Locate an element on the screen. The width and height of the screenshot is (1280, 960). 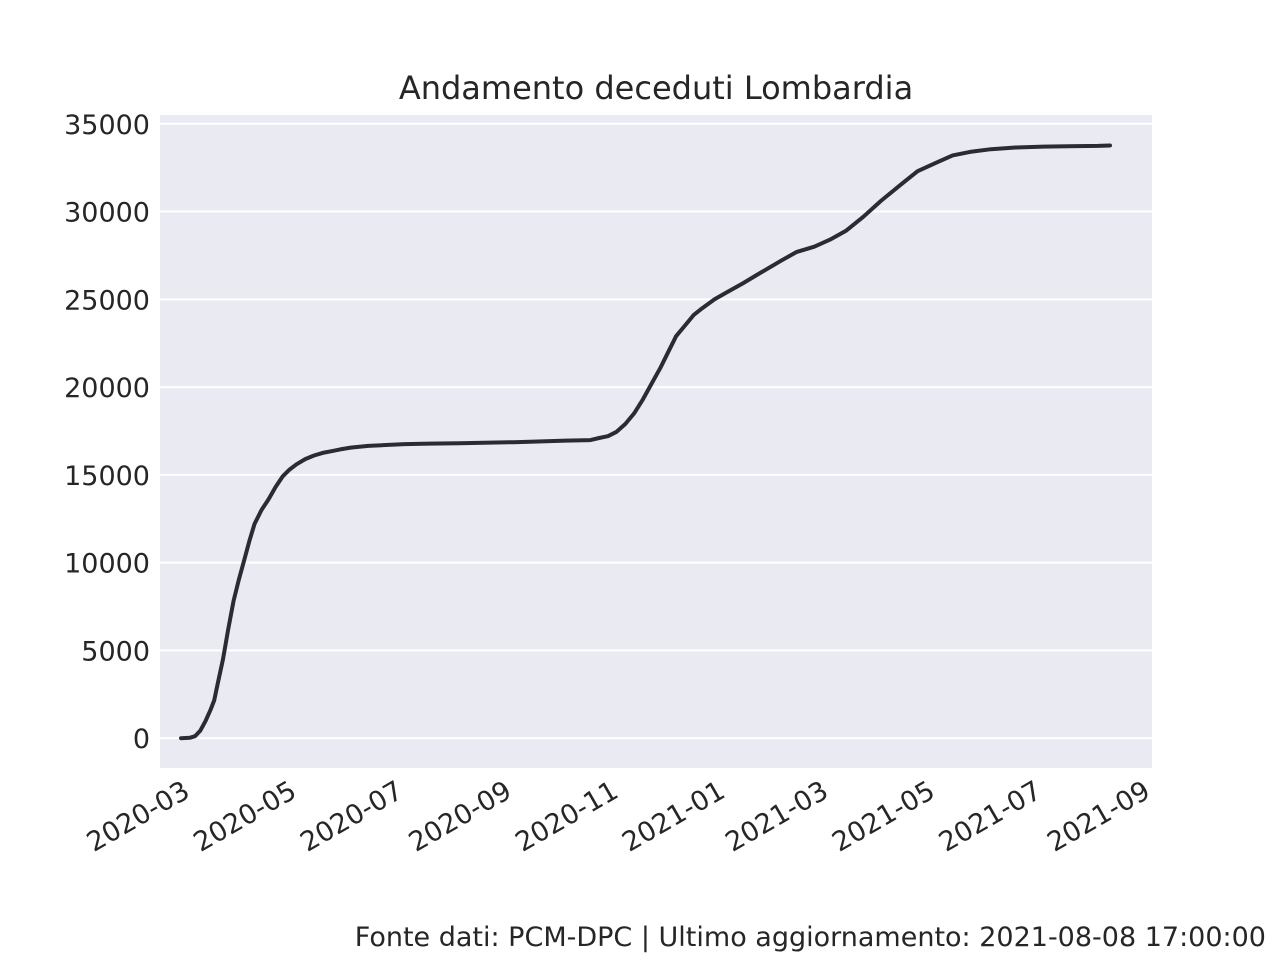
y-axis: 0 5000 10000 15000 20000 25000 30000 35000 is located at coordinates (107, 432).